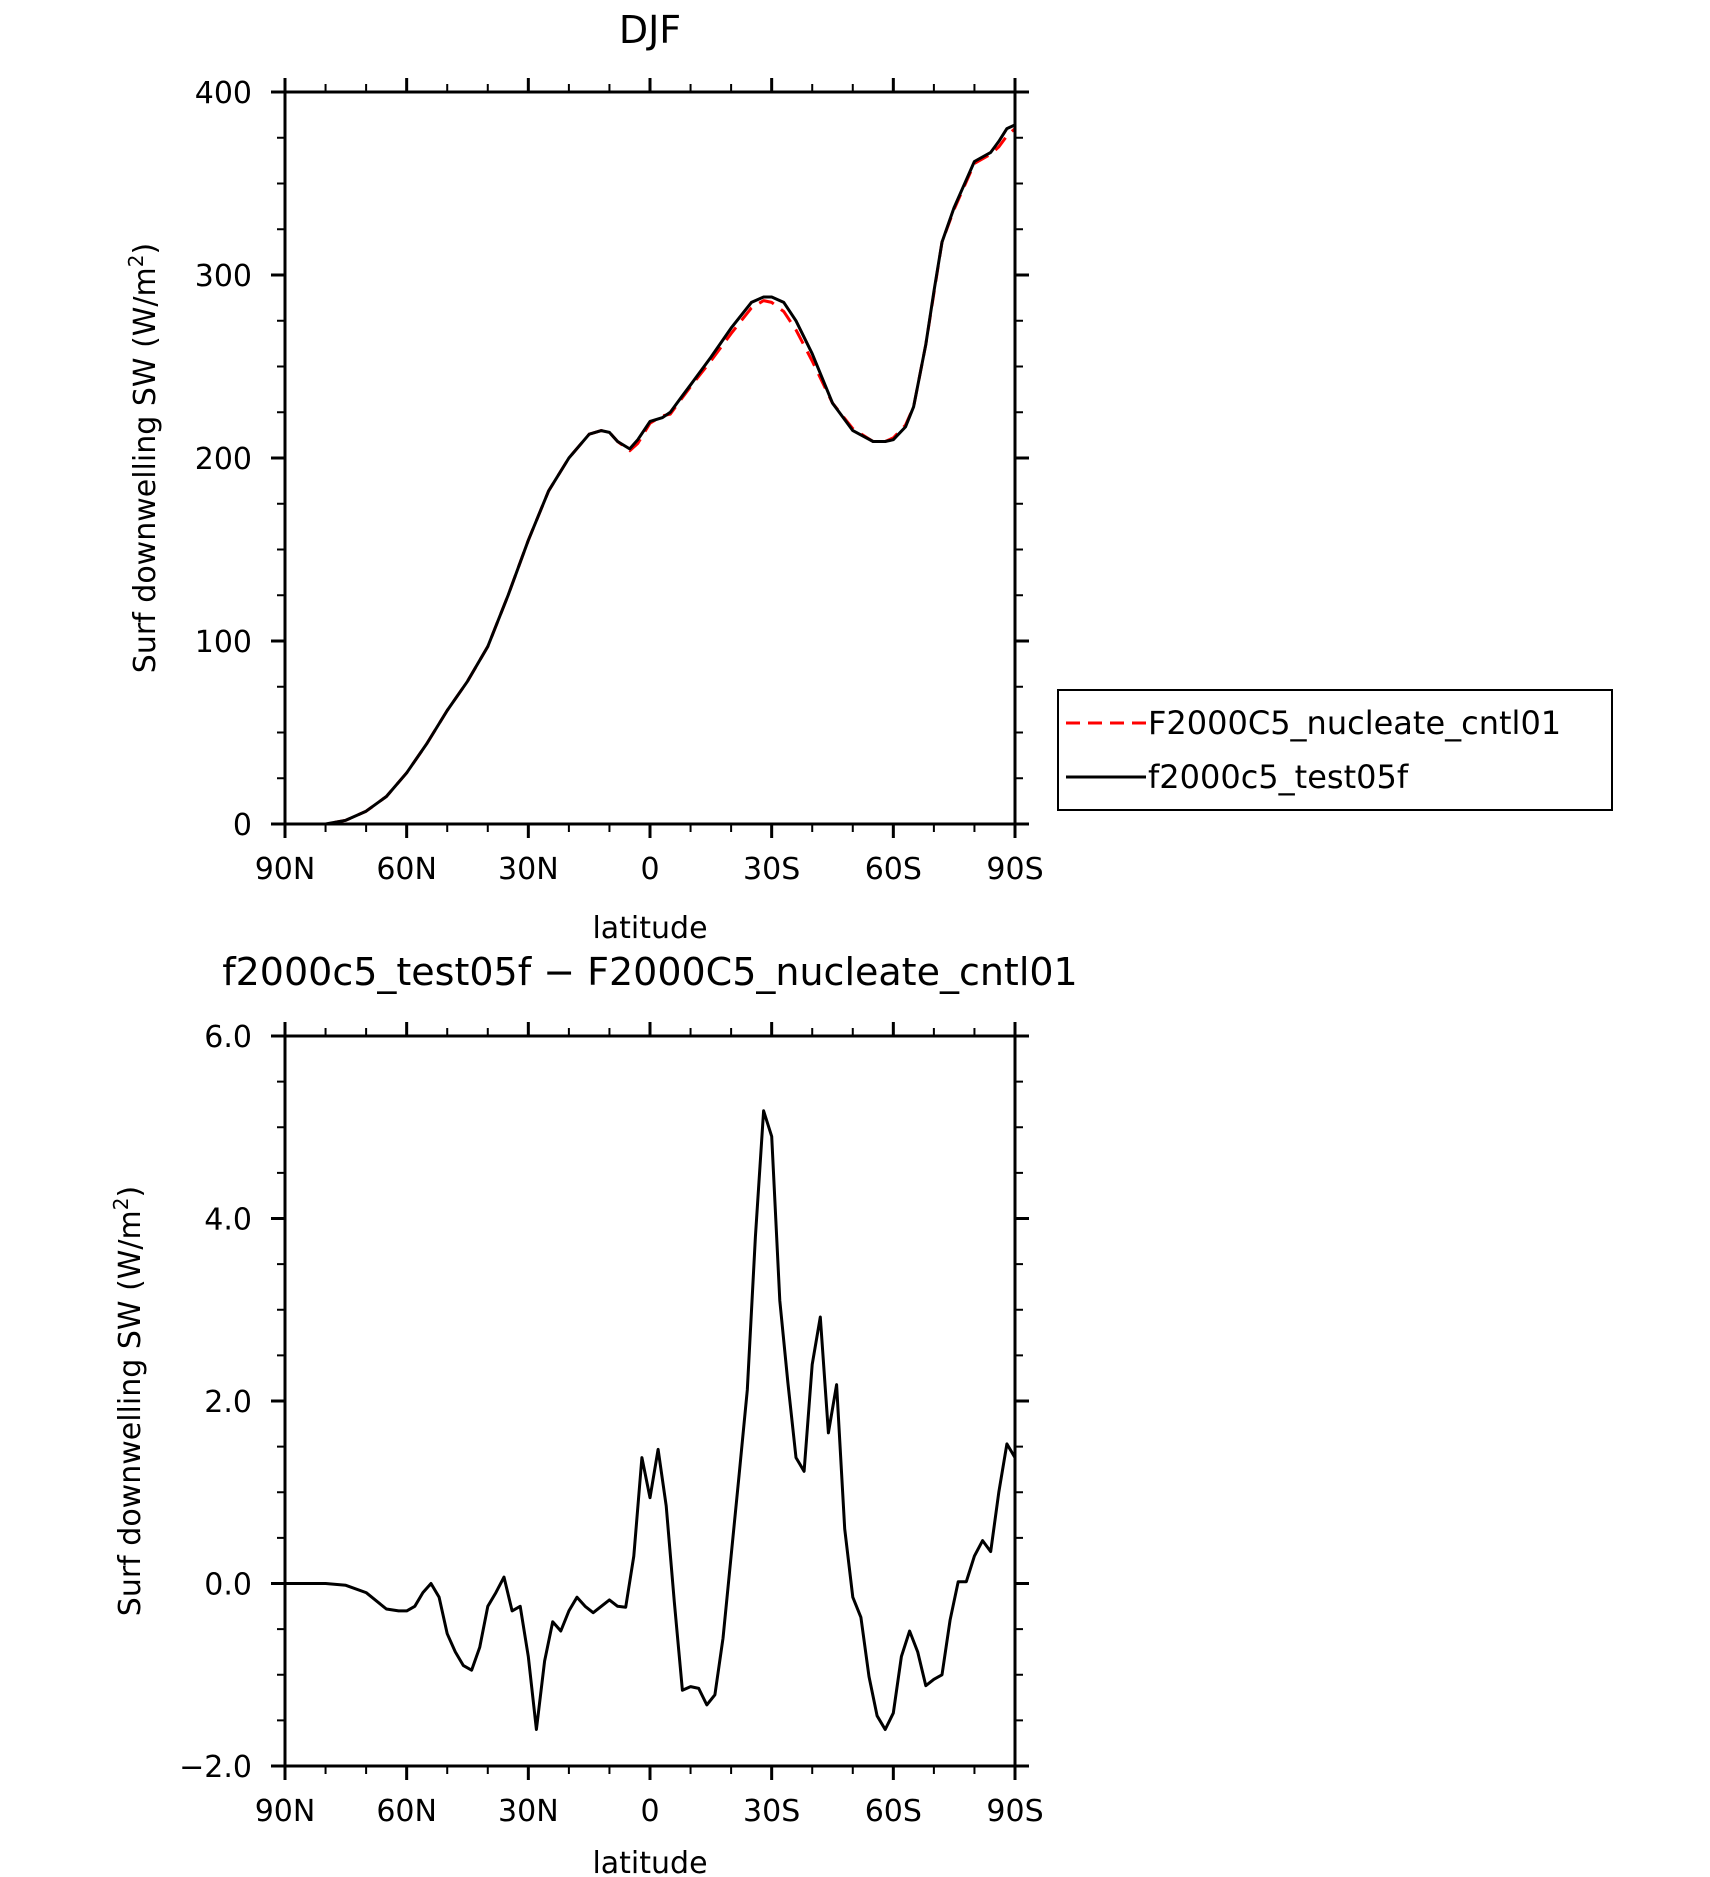 This screenshot has height=1877, width=1710. What do you see at coordinates (242, 825) in the screenshot?
I see `y-tick-label: 0` at bounding box center [242, 825].